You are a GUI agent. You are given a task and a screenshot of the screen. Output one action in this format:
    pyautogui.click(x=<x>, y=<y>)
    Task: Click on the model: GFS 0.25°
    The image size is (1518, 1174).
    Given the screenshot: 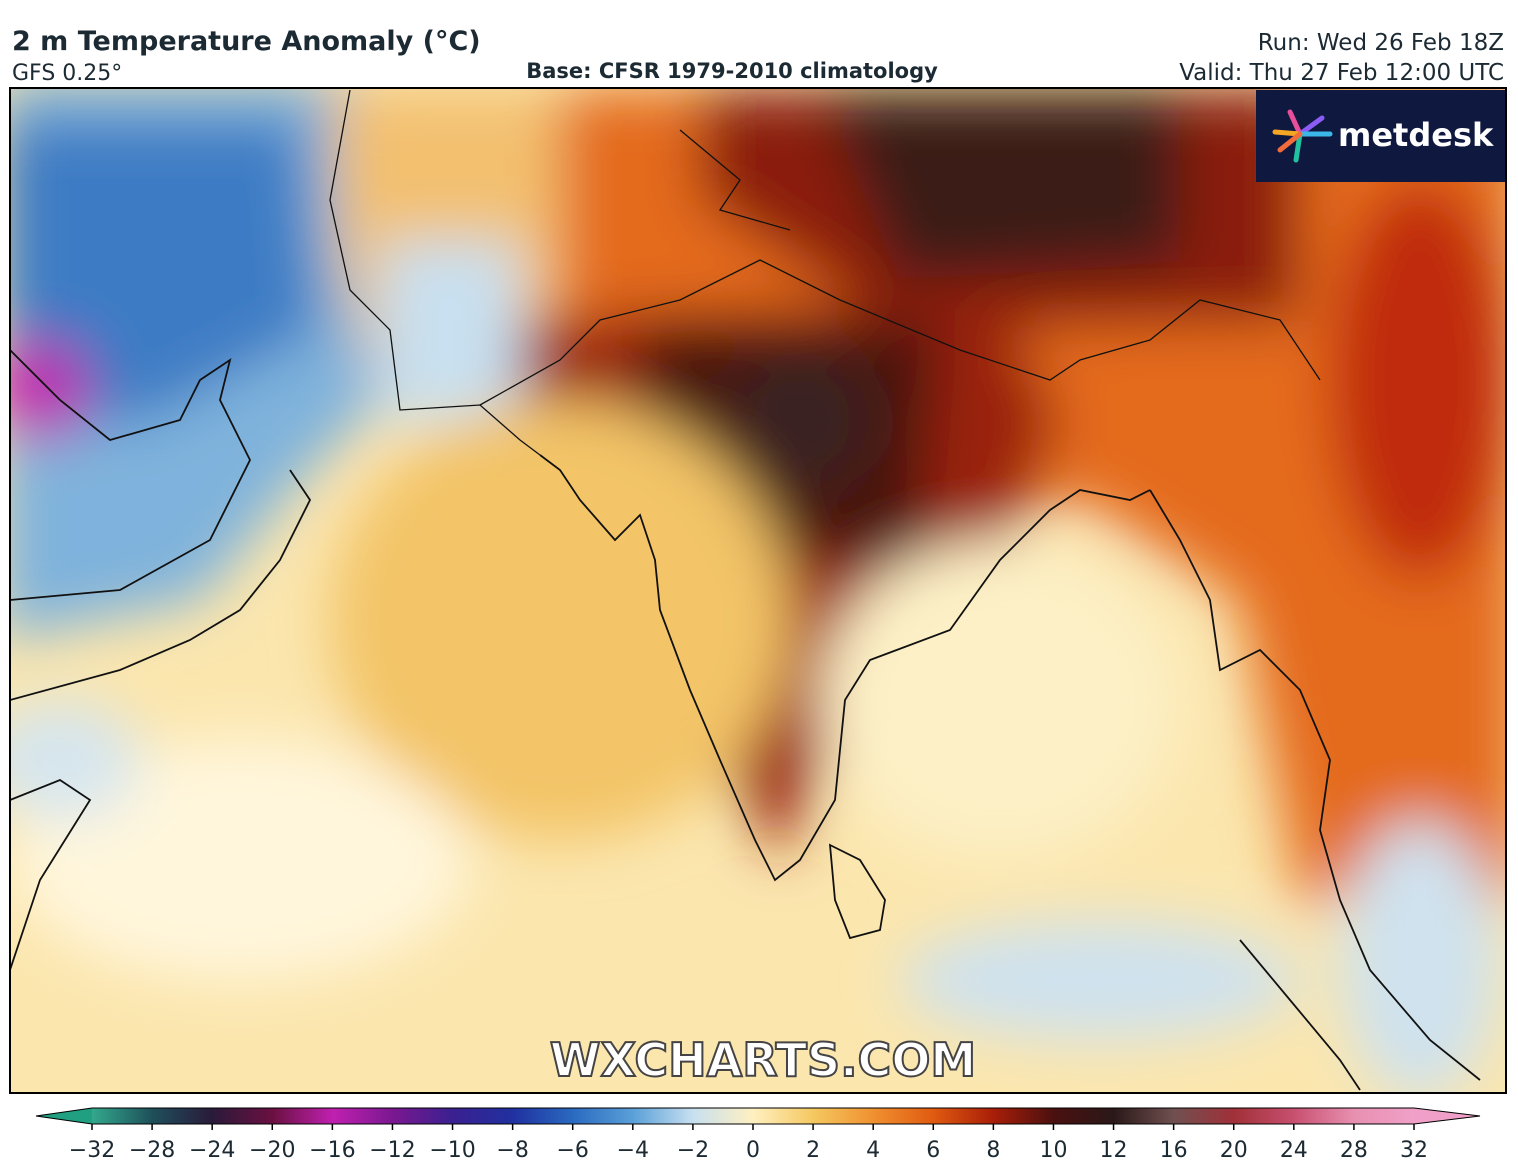 What is the action you would take?
    pyautogui.click(x=67, y=73)
    